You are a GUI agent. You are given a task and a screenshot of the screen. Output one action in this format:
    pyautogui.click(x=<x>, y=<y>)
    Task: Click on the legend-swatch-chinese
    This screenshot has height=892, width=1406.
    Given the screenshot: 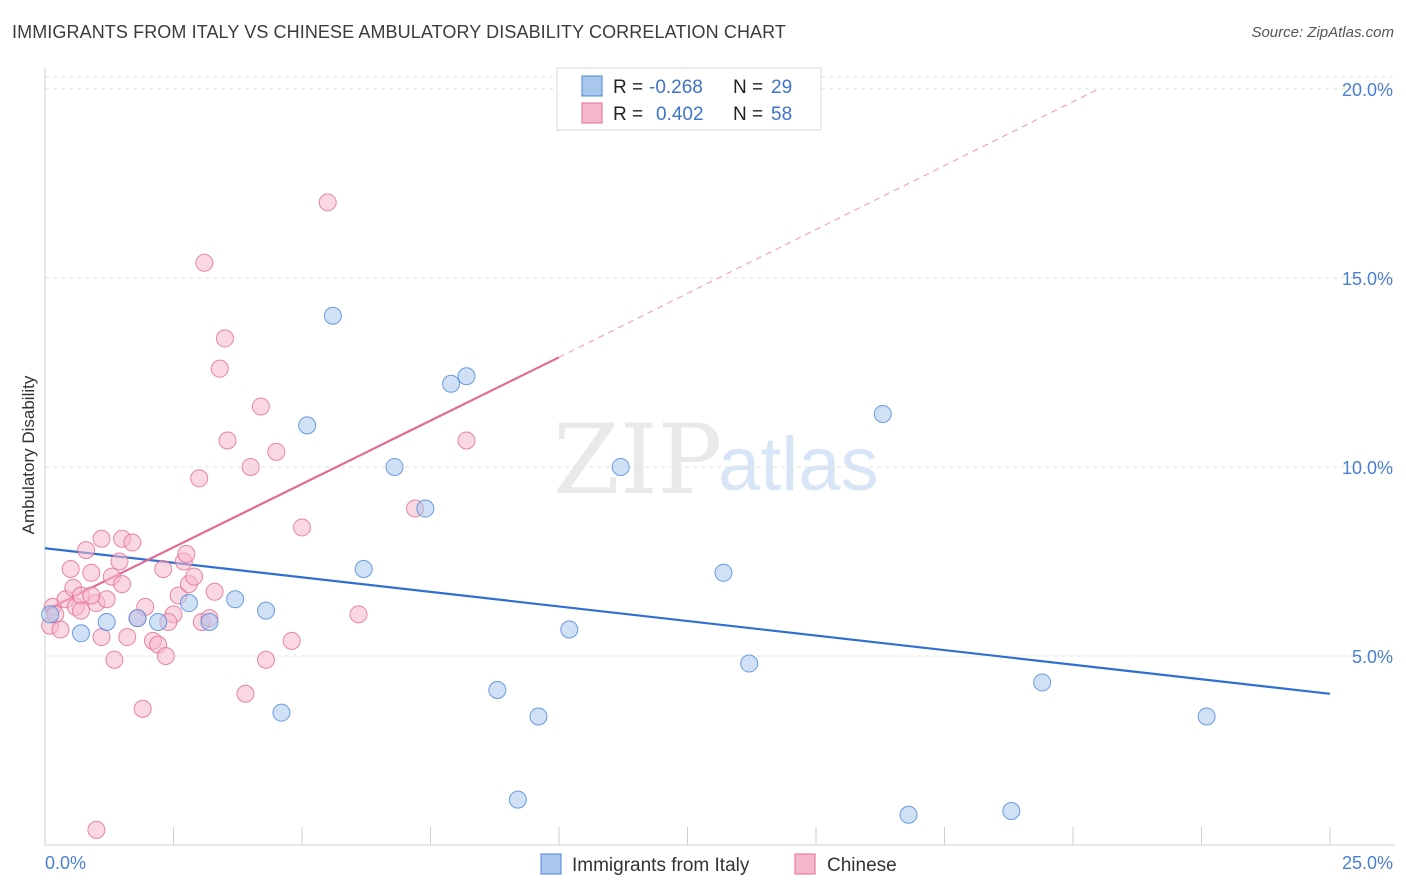 What is the action you would take?
    pyautogui.click(x=592, y=113)
    